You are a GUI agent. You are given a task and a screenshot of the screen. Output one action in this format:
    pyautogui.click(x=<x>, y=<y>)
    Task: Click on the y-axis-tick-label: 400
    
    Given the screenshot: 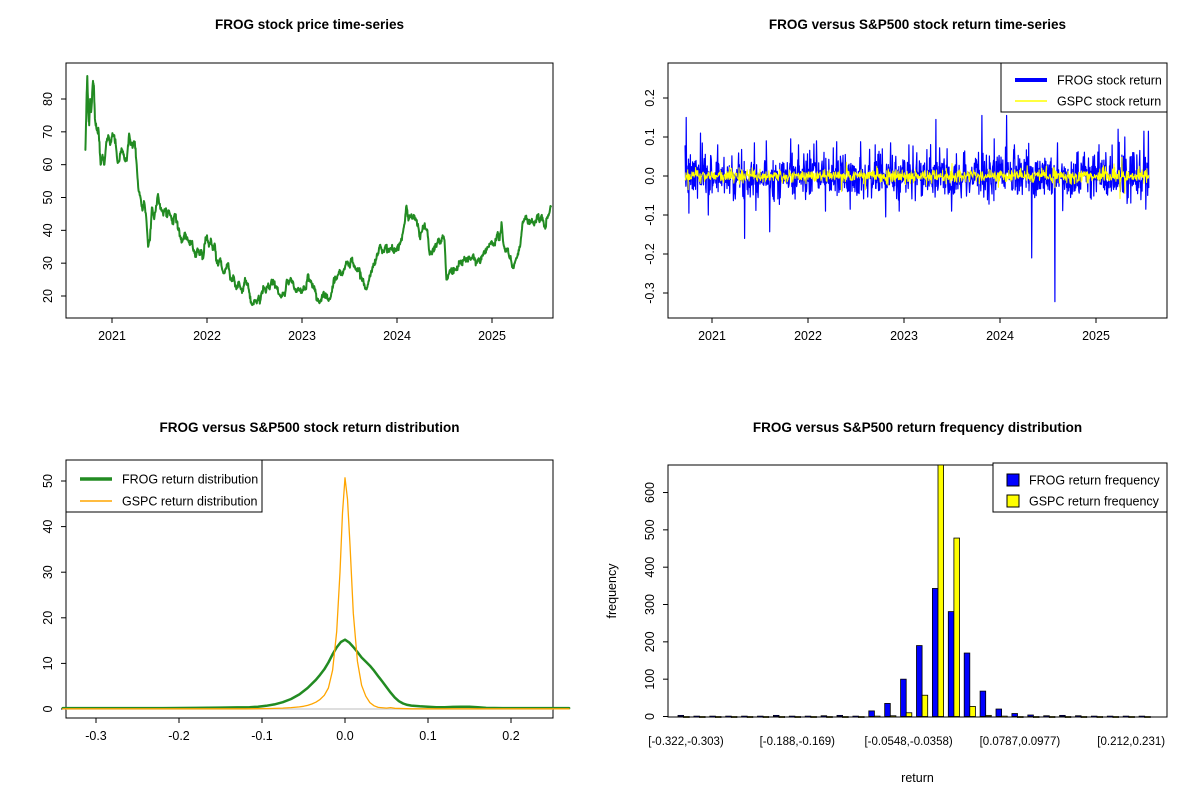 What is the action you would take?
    pyautogui.click(x=650, y=567)
    